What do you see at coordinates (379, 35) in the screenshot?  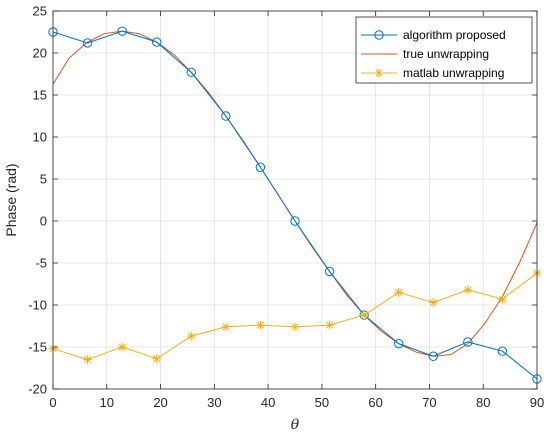 I see `legend-marker-algorithm-proposed` at bounding box center [379, 35].